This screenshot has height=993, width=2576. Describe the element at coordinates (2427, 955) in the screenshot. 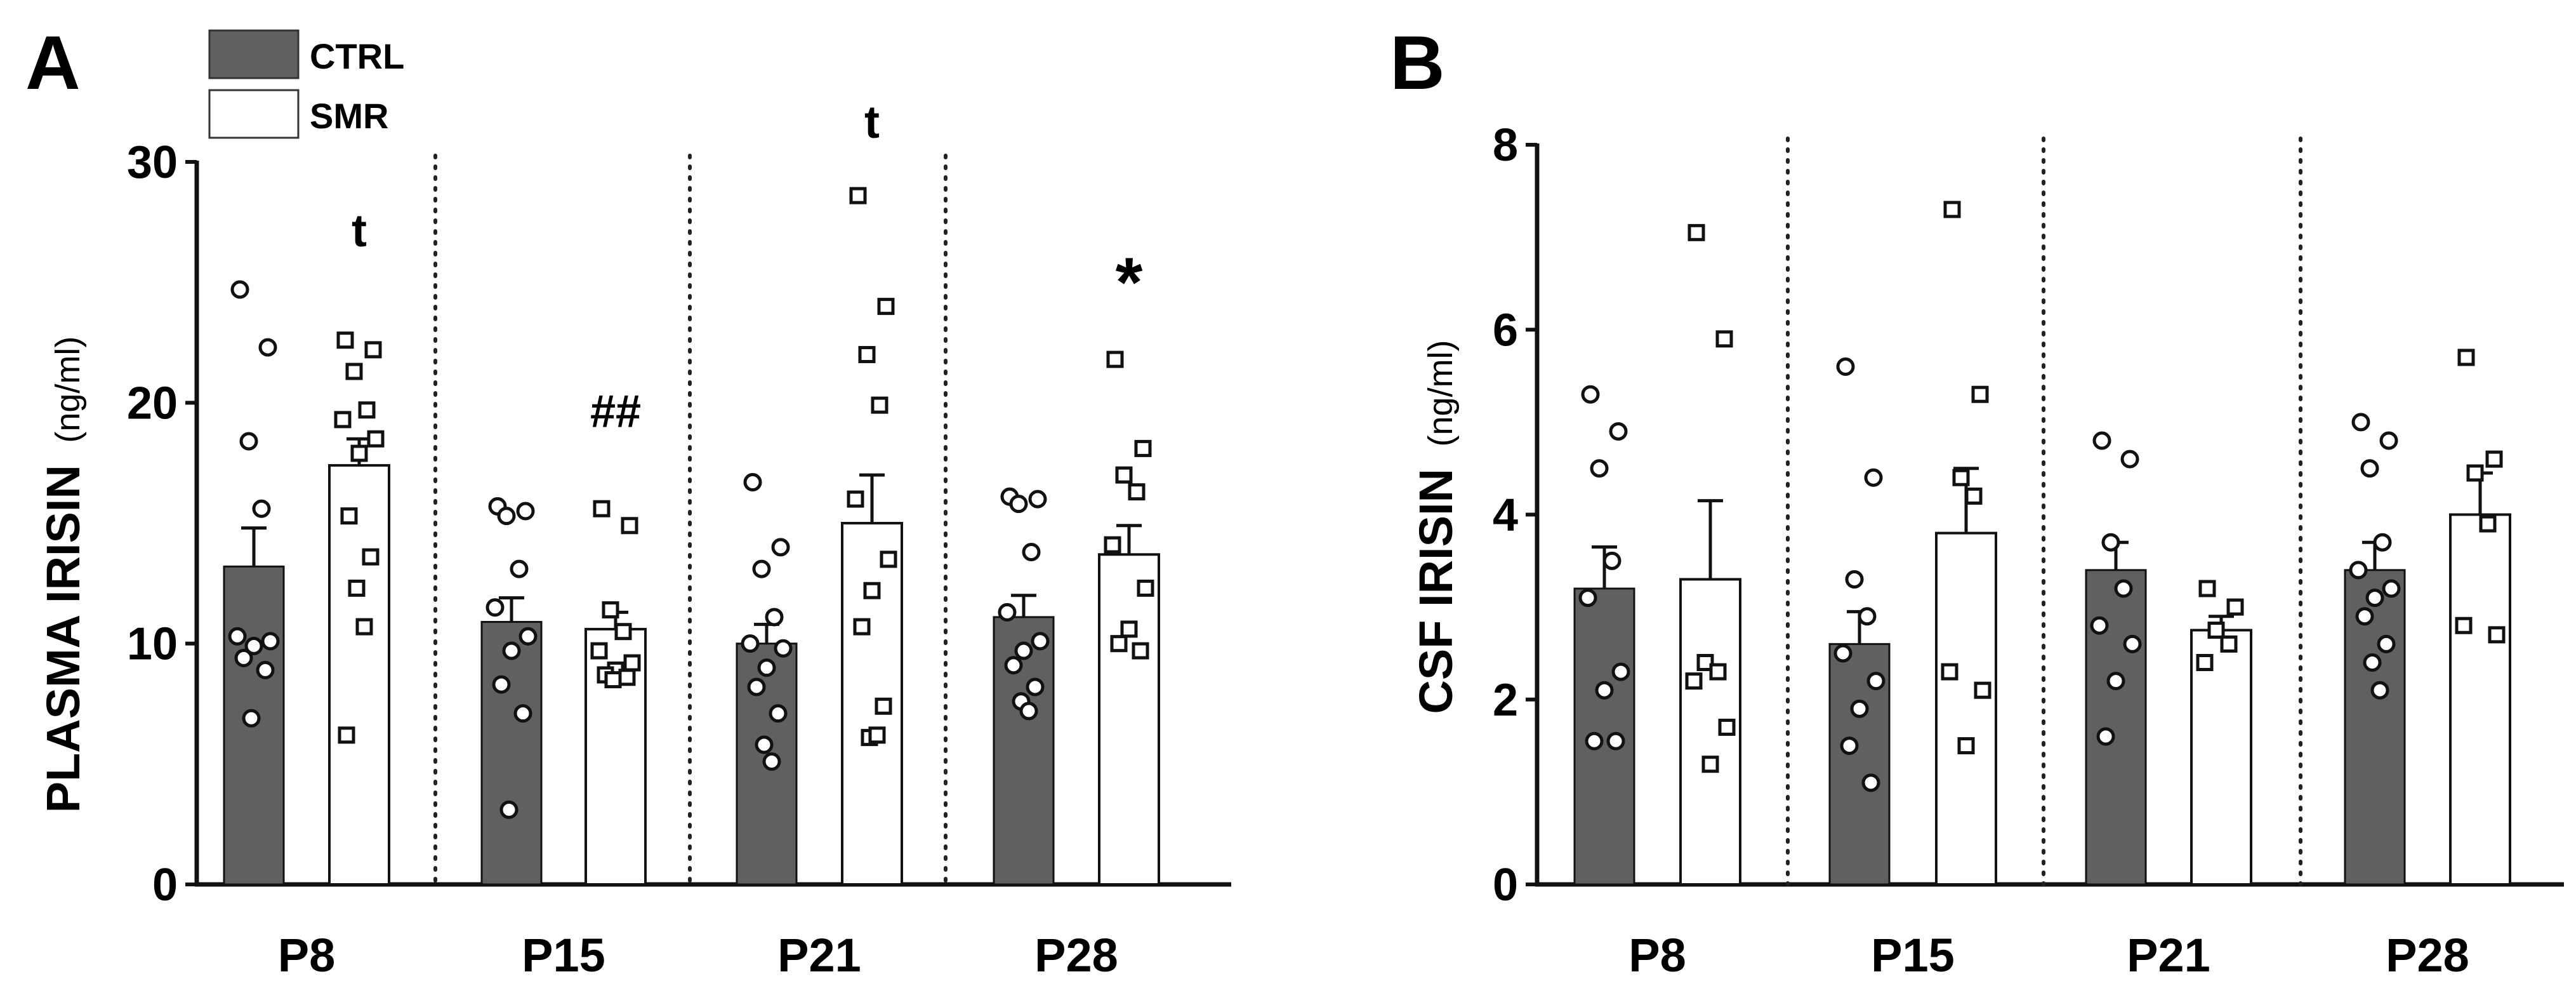

I see `panel-b-x-tick-label: P28` at that location.